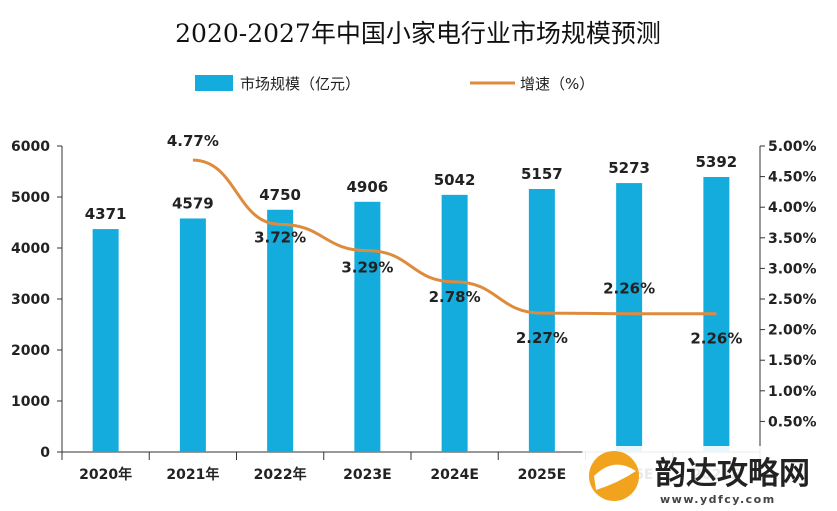  I want to click on x-tick-label: 2025E, so click(542, 475).